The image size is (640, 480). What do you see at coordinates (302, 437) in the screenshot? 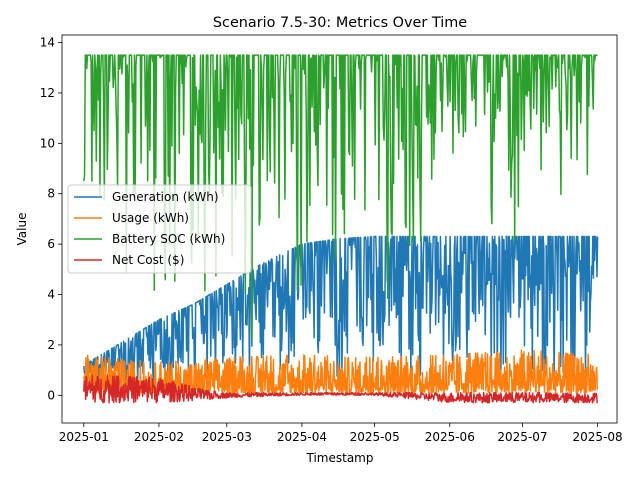
I see `x-tick-label: 2025-04` at bounding box center [302, 437].